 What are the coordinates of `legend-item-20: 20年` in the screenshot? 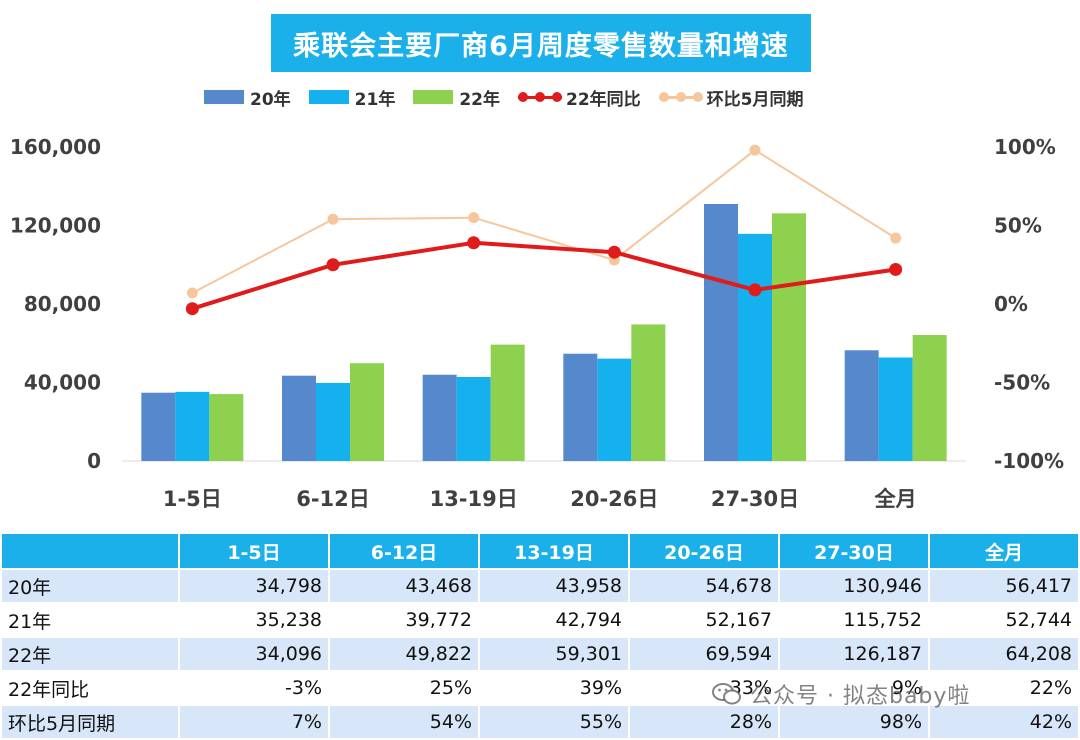 It's located at (247, 97).